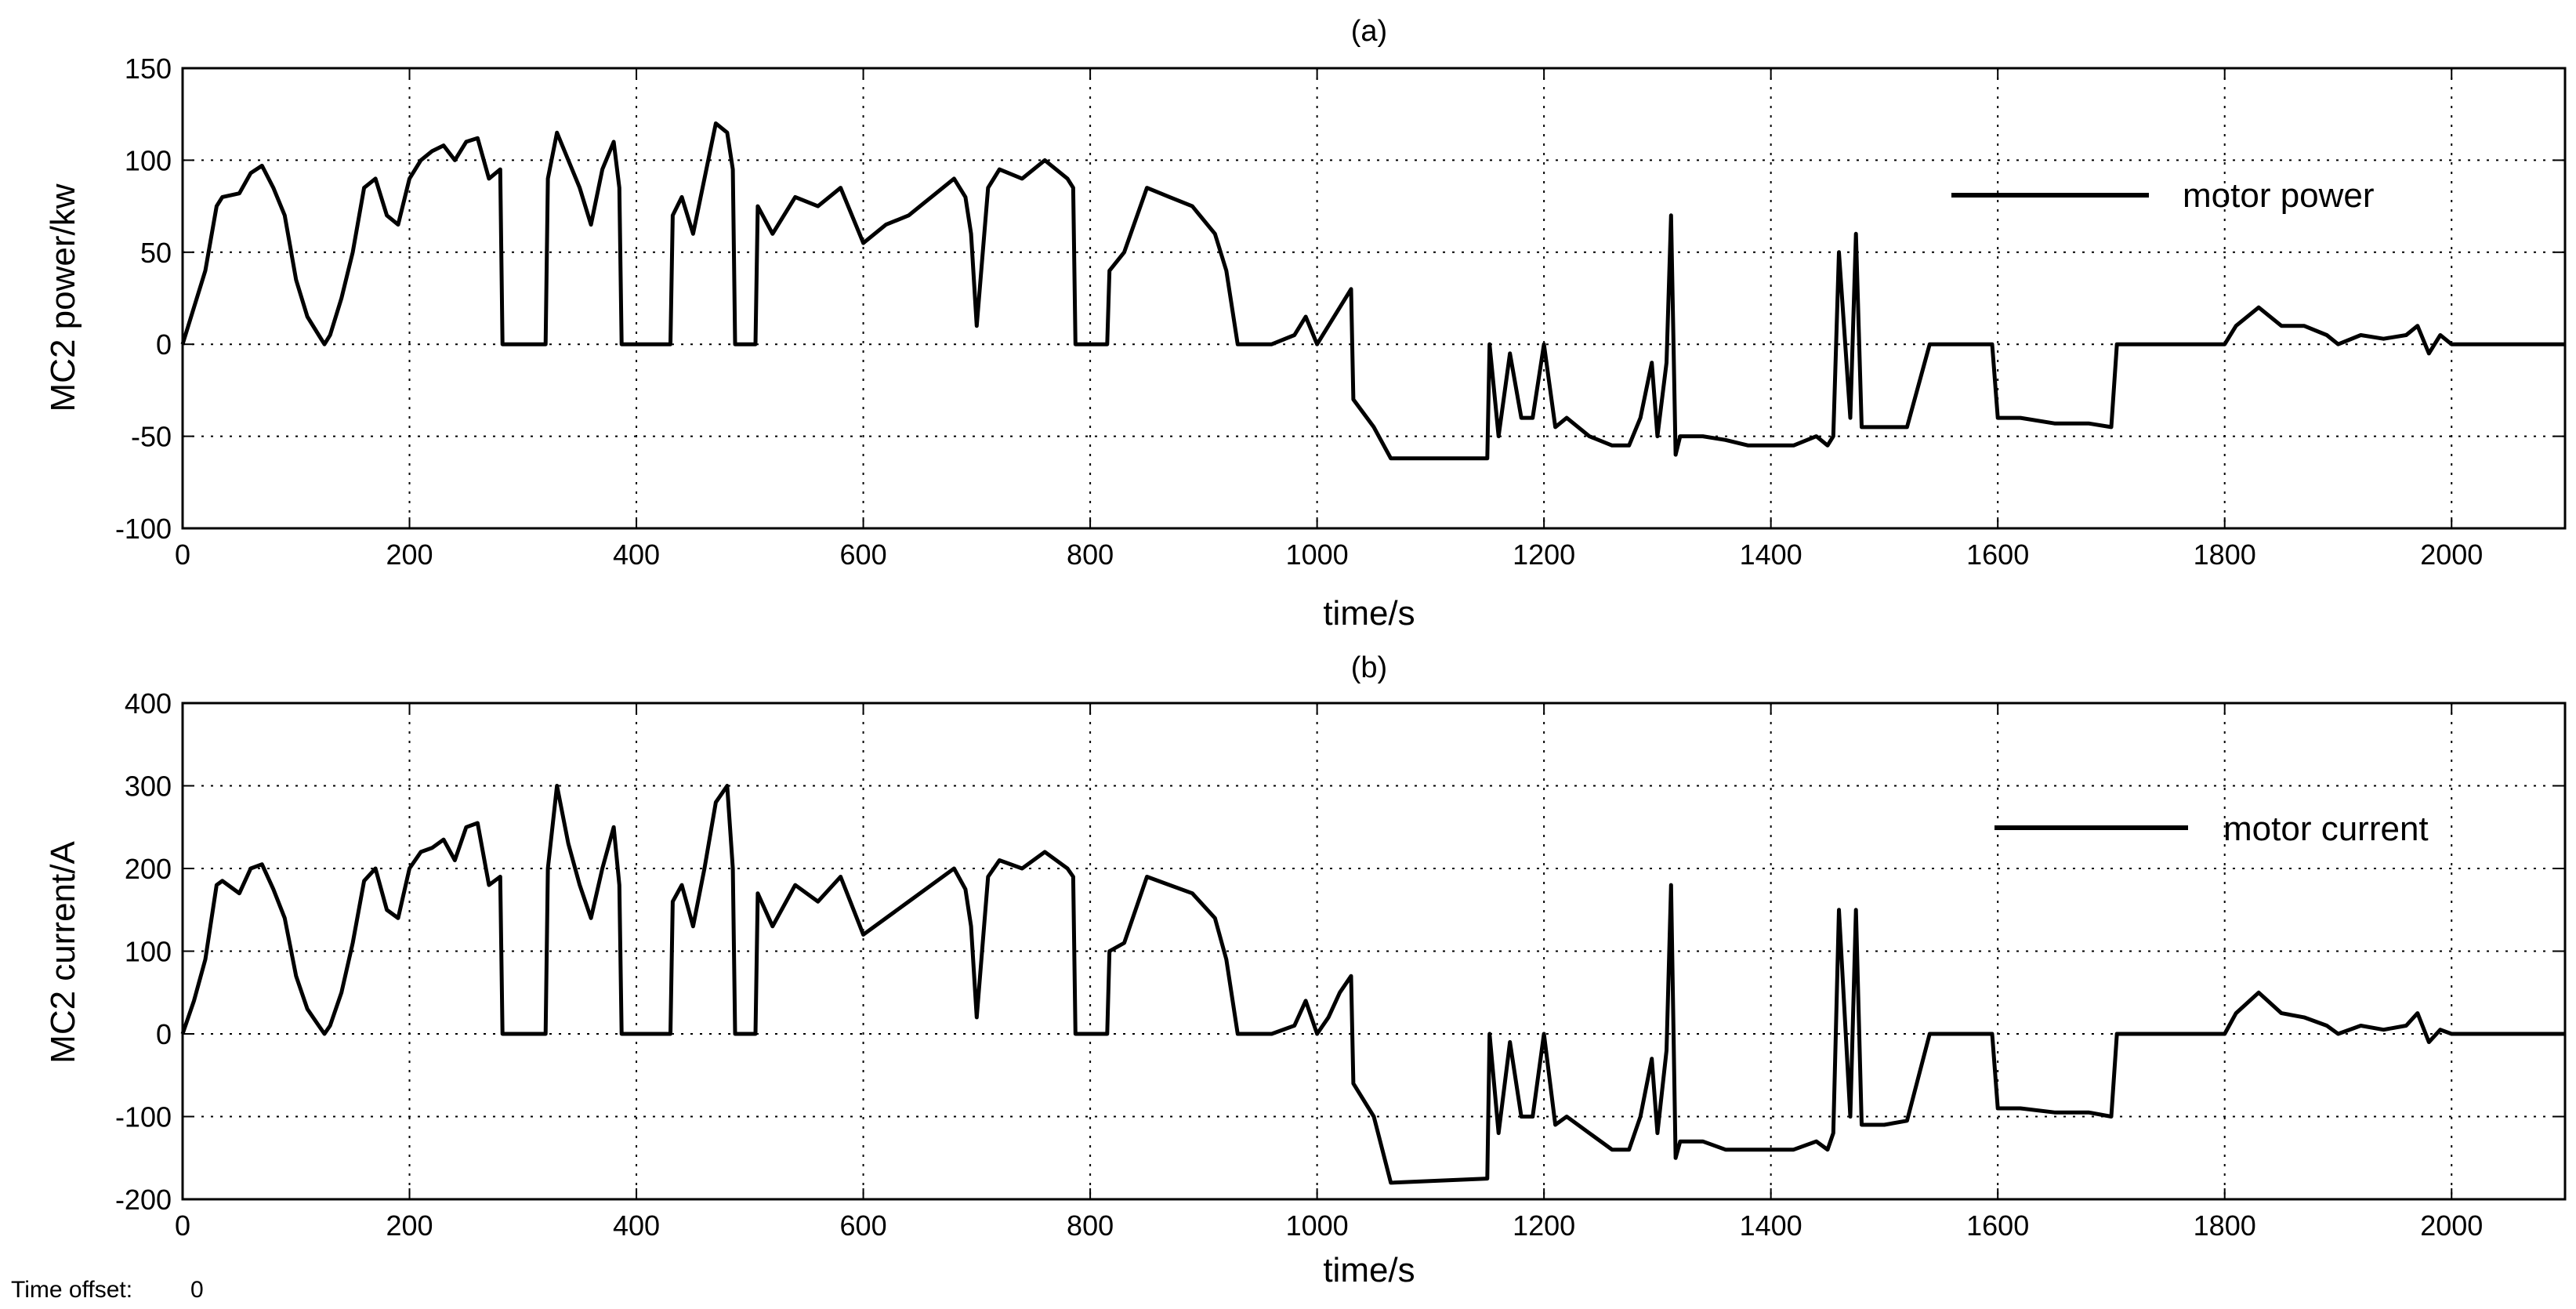 The width and height of the screenshot is (2576, 1309). What do you see at coordinates (143, 1200) in the screenshot?
I see `y-tick-label: -200` at bounding box center [143, 1200].